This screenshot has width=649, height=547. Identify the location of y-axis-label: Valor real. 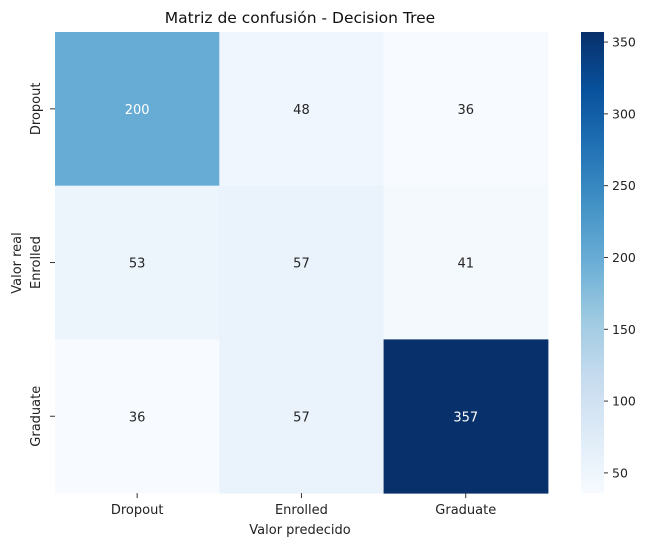
(17, 263).